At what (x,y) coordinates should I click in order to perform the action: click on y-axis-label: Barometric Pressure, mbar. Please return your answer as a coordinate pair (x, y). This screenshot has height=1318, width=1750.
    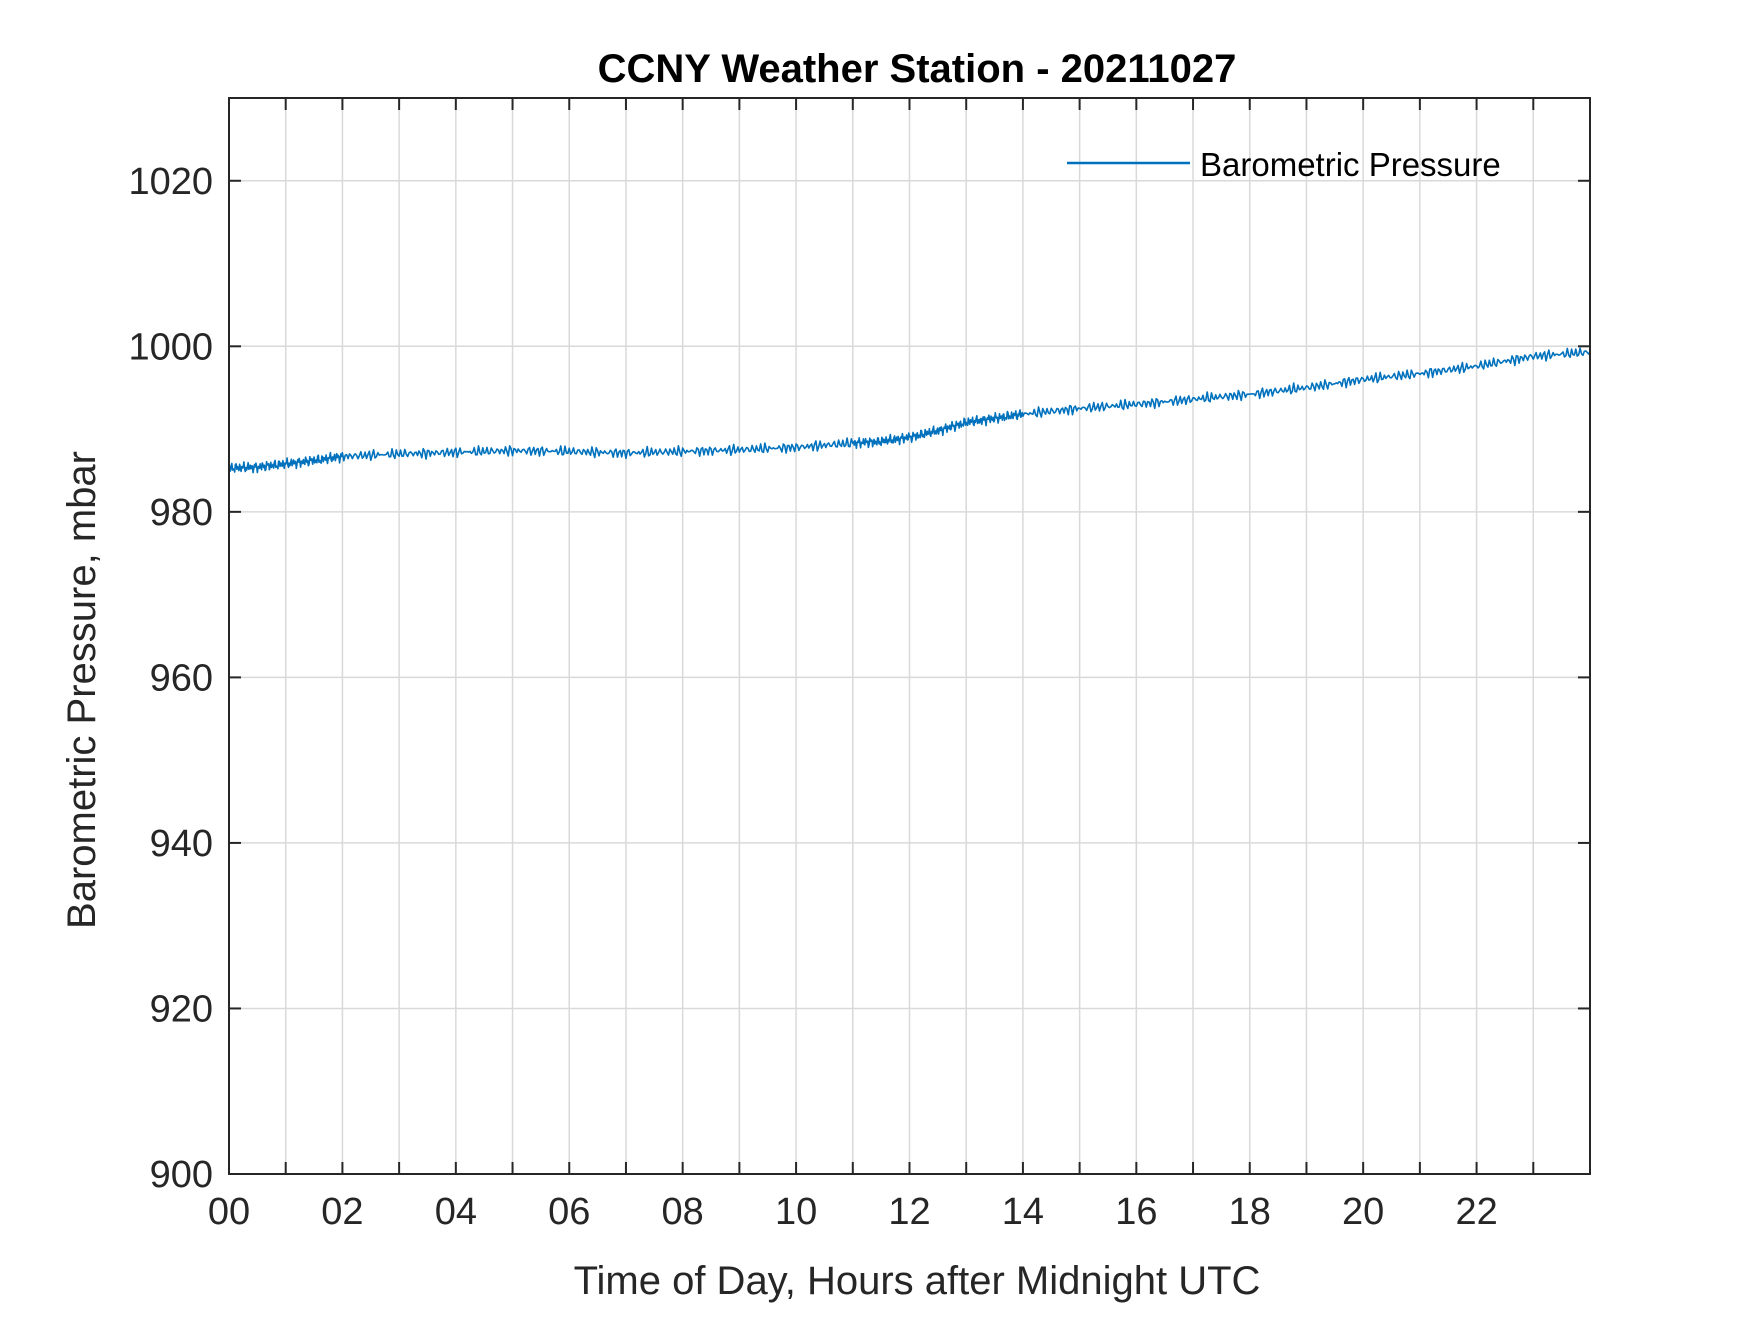
    Looking at the image, I should click on (82, 690).